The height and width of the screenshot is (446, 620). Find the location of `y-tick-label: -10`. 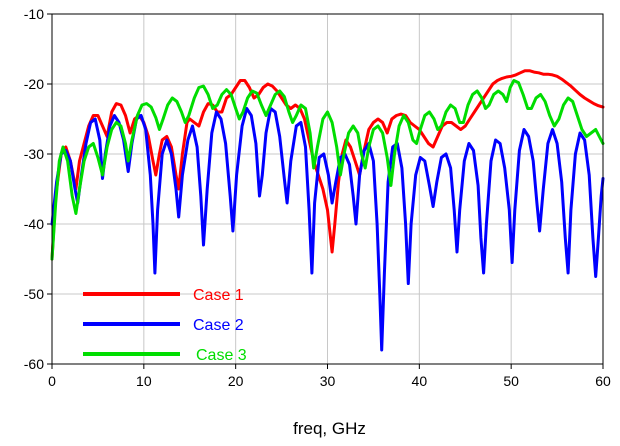

y-tick-label: -10 is located at coordinates (34, 14).